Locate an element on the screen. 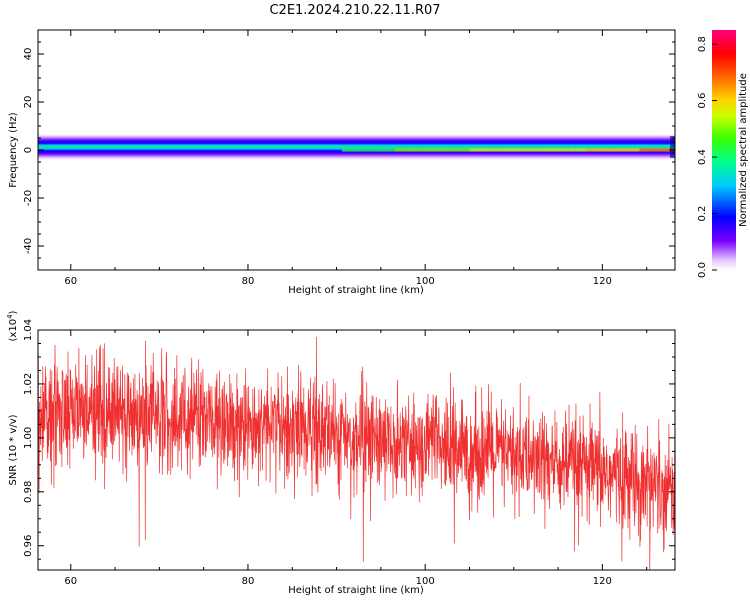  heatmap-ylabel: Frequency (Hz) is located at coordinates (13, 150).